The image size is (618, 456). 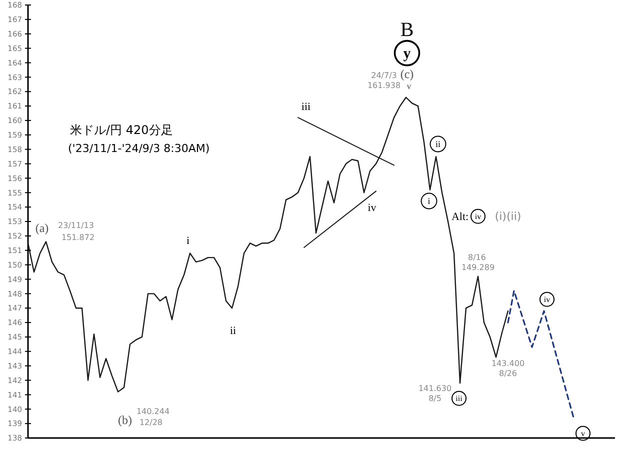 What do you see at coordinates (78, 237) in the screenshot?
I see `annotation: 151.872` at bounding box center [78, 237].